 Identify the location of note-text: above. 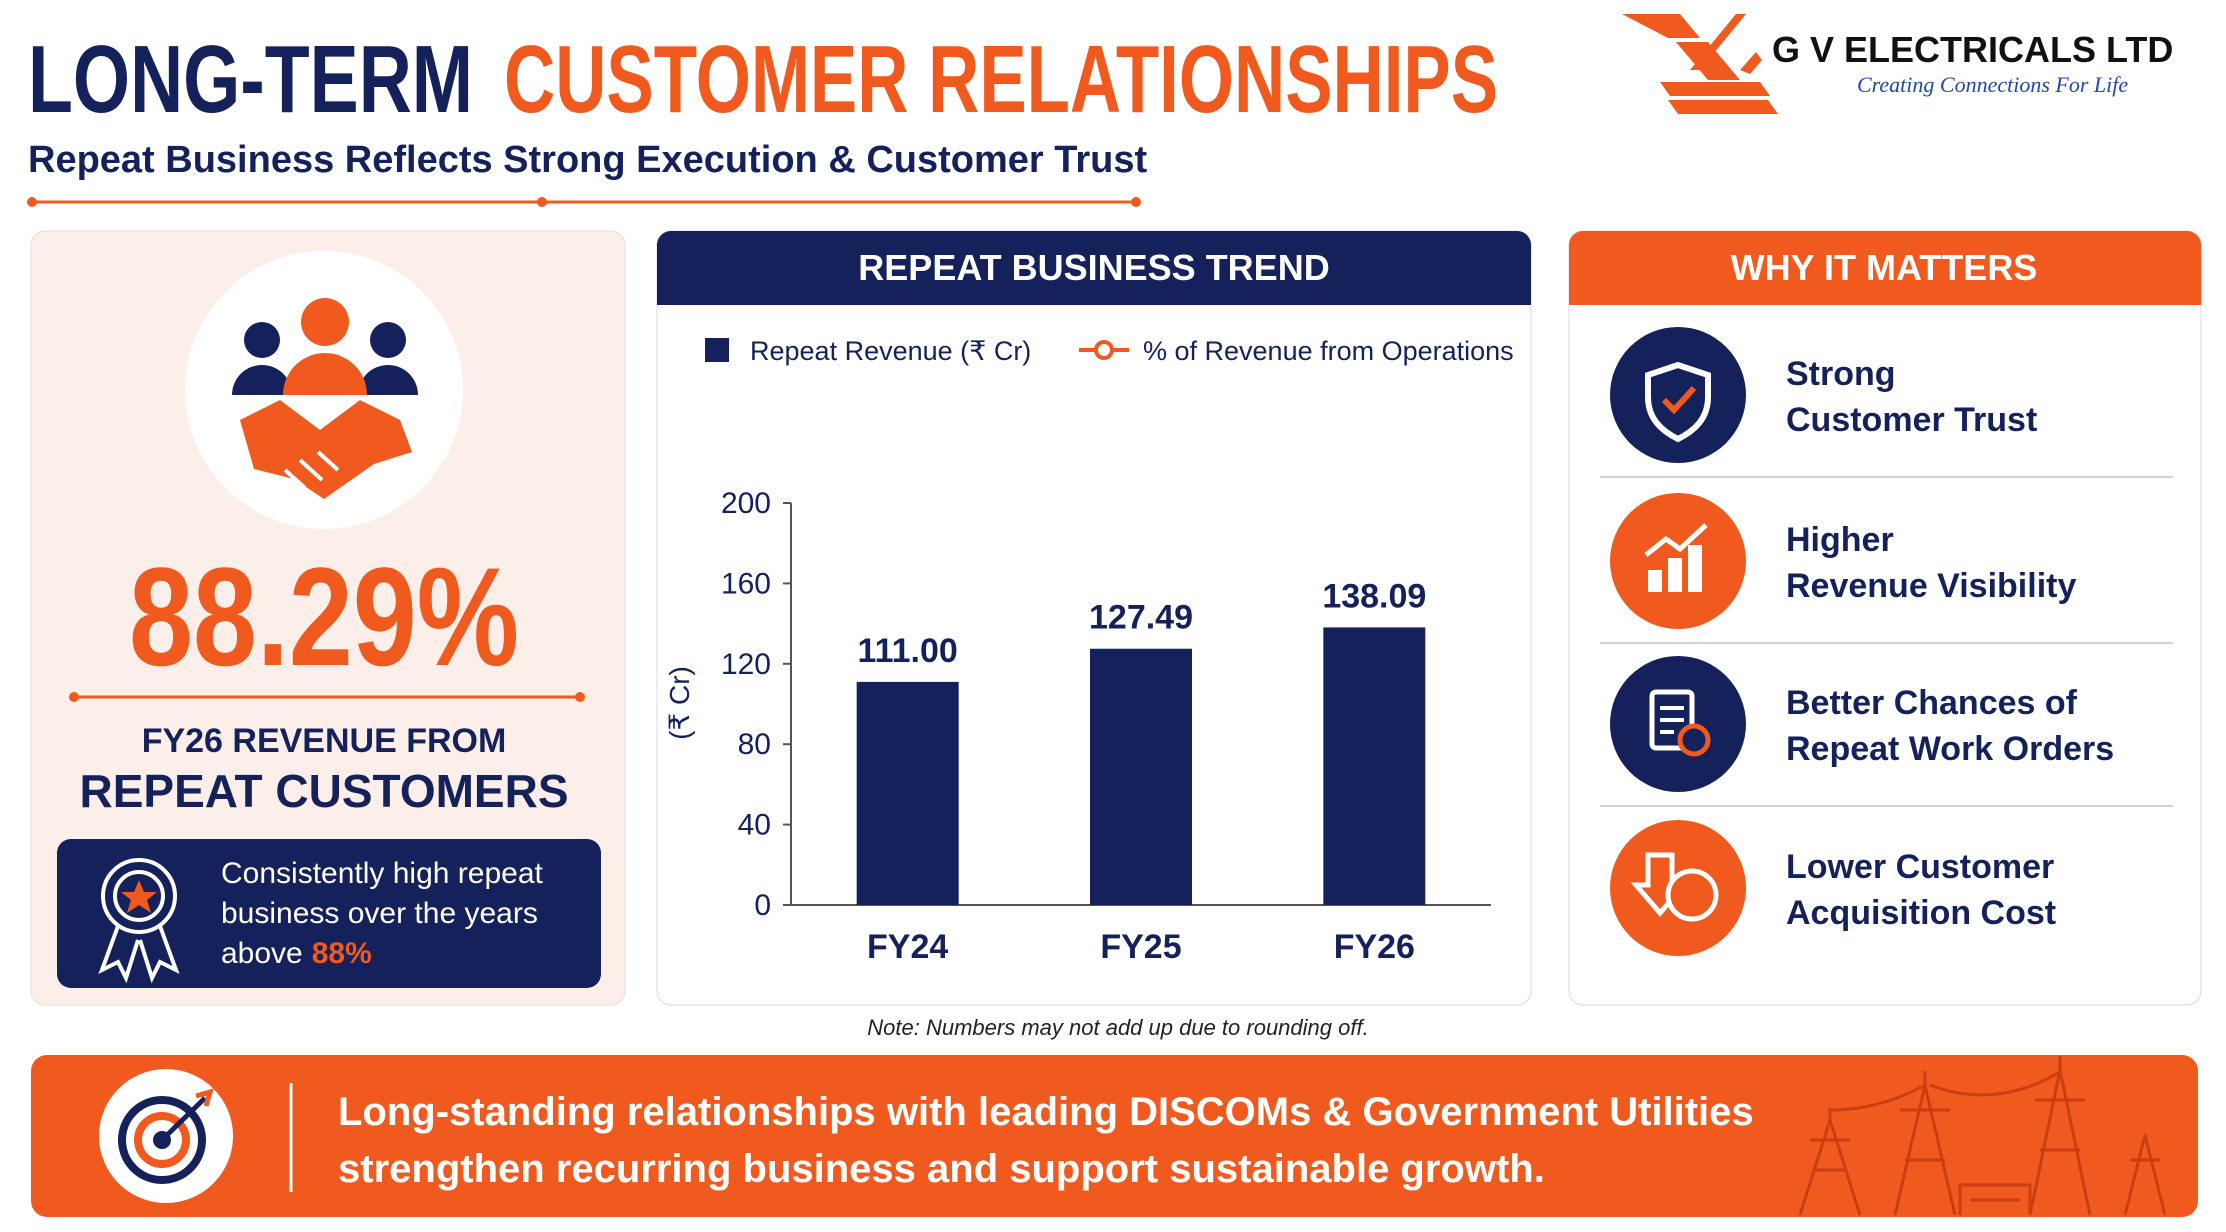
(262, 953).